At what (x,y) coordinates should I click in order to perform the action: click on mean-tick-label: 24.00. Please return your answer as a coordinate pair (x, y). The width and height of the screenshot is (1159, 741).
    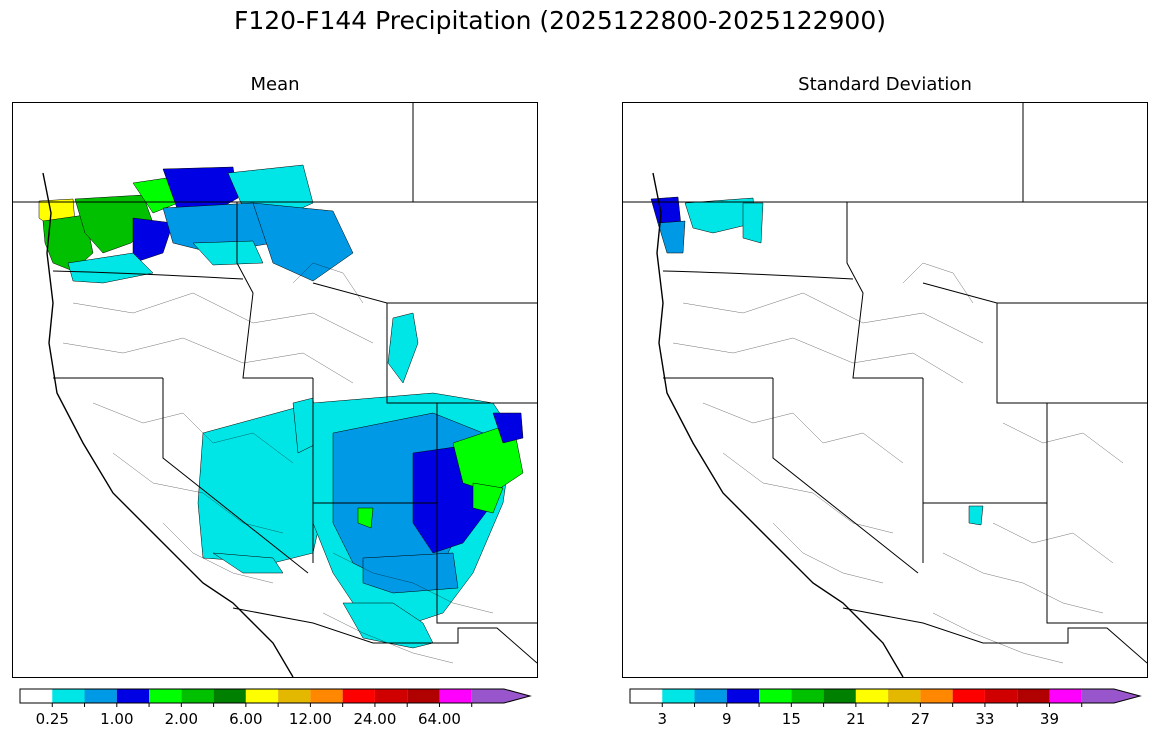
    Looking at the image, I should click on (375, 719).